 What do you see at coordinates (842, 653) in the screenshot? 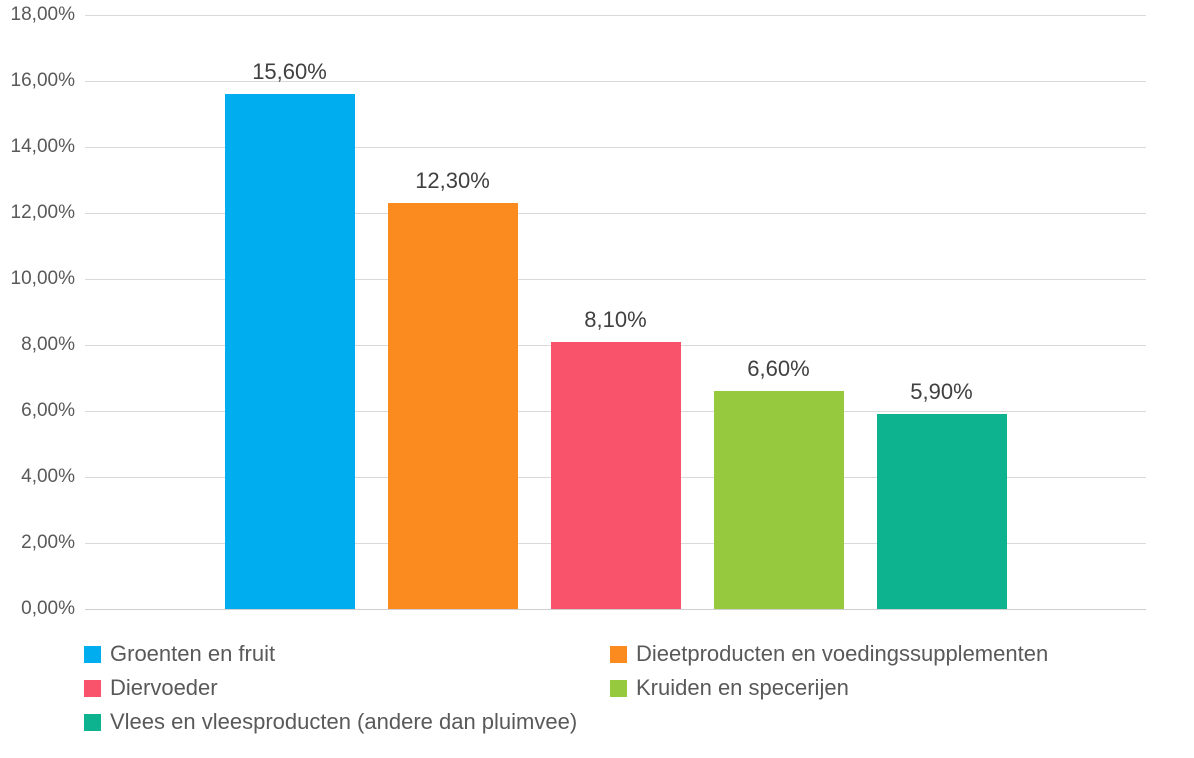
I see `legend-label: Dieetproducten en voedingssupplementen` at bounding box center [842, 653].